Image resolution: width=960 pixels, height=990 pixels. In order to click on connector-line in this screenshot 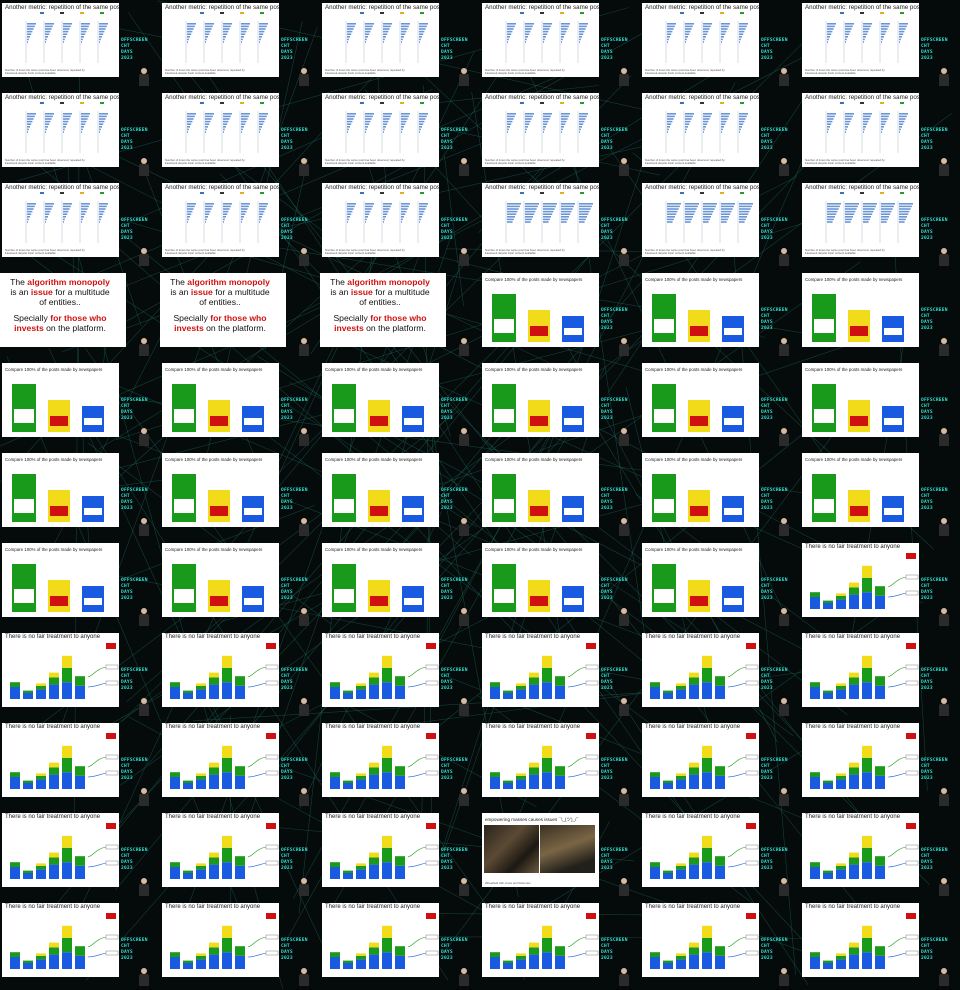, I will do `click(257, 672)`.